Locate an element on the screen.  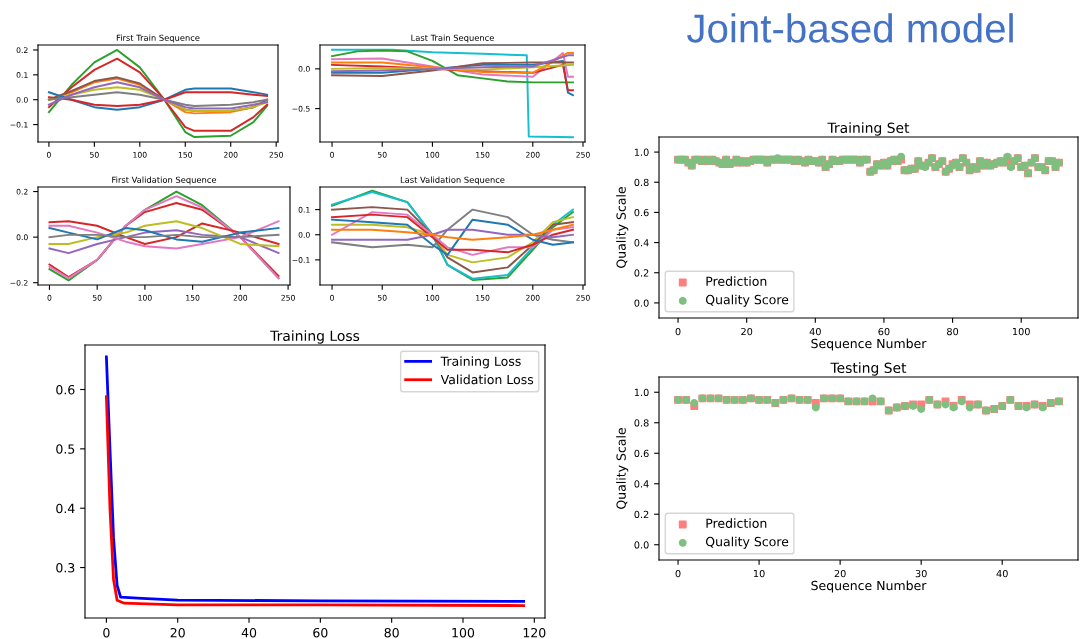
chart-title: Testing Set is located at coordinates (868, 369).